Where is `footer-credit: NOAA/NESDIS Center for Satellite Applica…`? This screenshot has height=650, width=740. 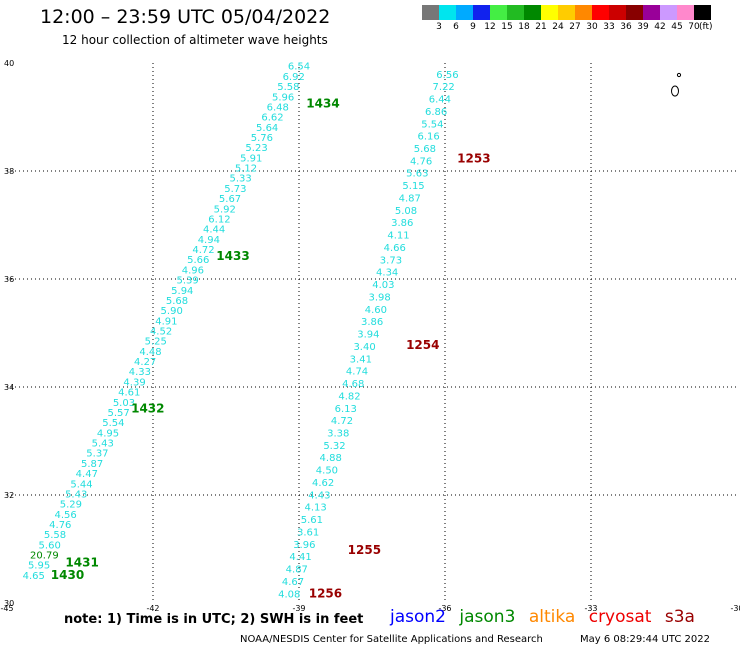 footer-credit: NOAA/NESDIS Center for Satellite Applica… is located at coordinates (391, 639).